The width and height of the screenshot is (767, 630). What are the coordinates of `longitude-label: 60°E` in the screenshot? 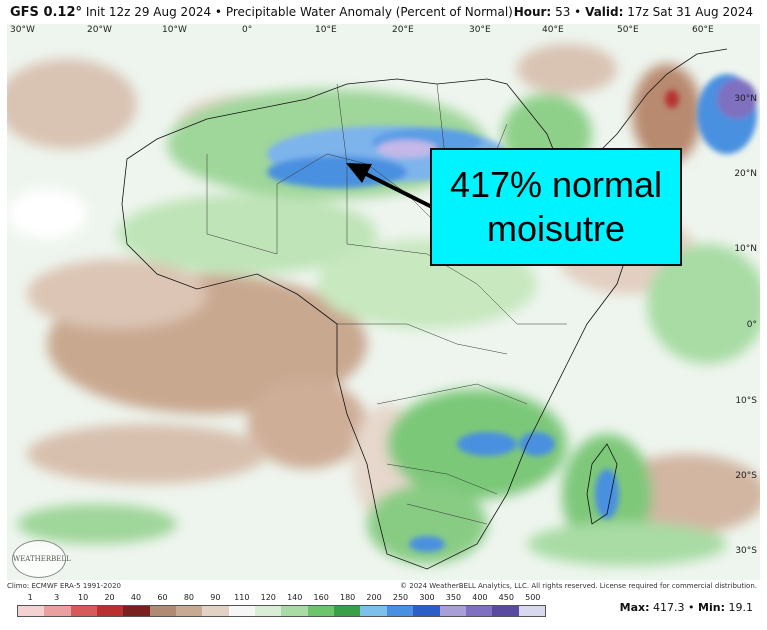 It's located at (703, 30).